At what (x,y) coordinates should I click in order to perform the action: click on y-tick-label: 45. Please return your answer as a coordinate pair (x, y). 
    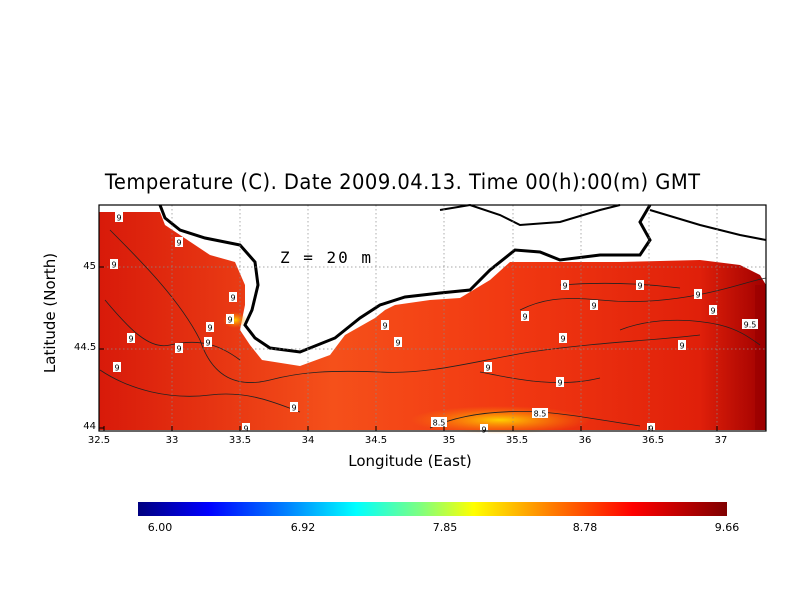
    Looking at the image, I should click on (89, 266).